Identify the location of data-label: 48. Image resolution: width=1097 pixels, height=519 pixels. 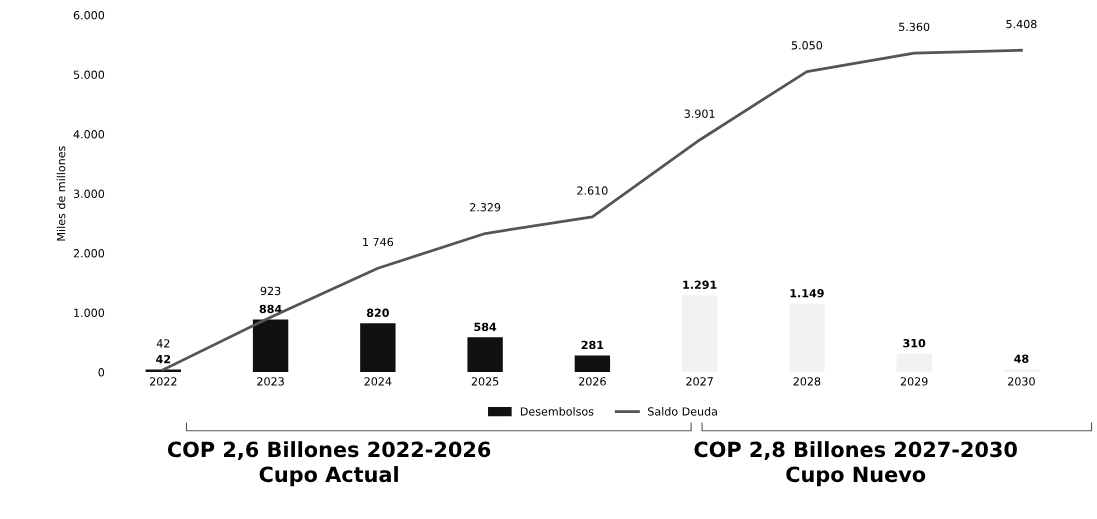
(1021, 358).